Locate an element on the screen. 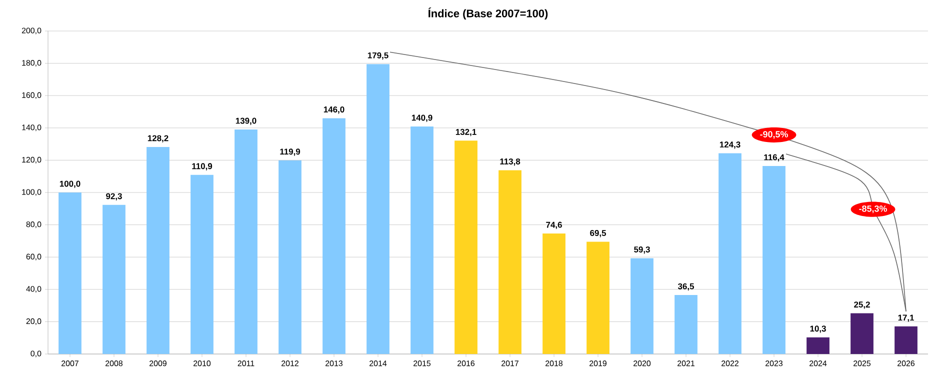 This screenshot has width=948, height=383. data-label: 25,2 is located at coordinates (862, 305).